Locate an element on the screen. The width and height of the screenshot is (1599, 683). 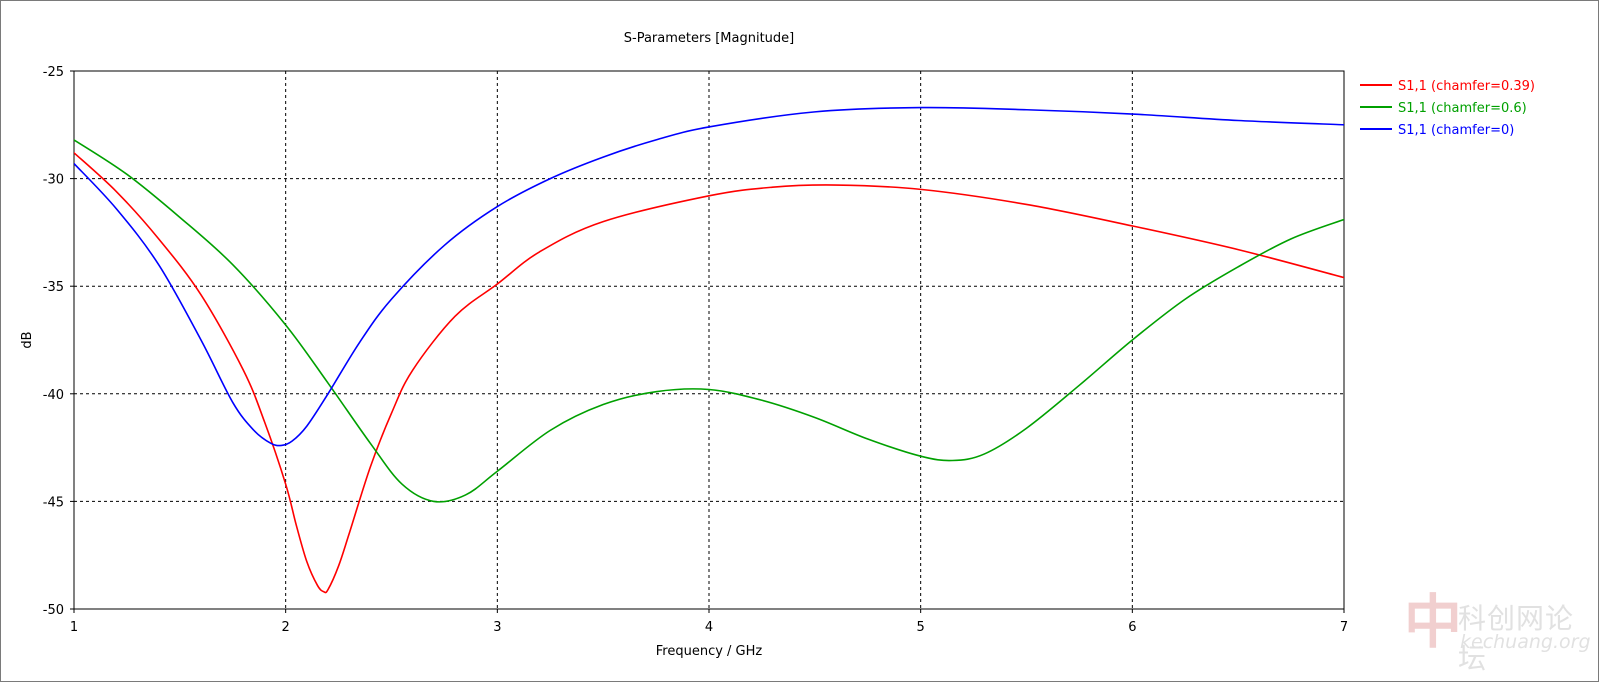
legend-label: S1,1 (chamfer=0.6) is located at coordinates (1462, 108).